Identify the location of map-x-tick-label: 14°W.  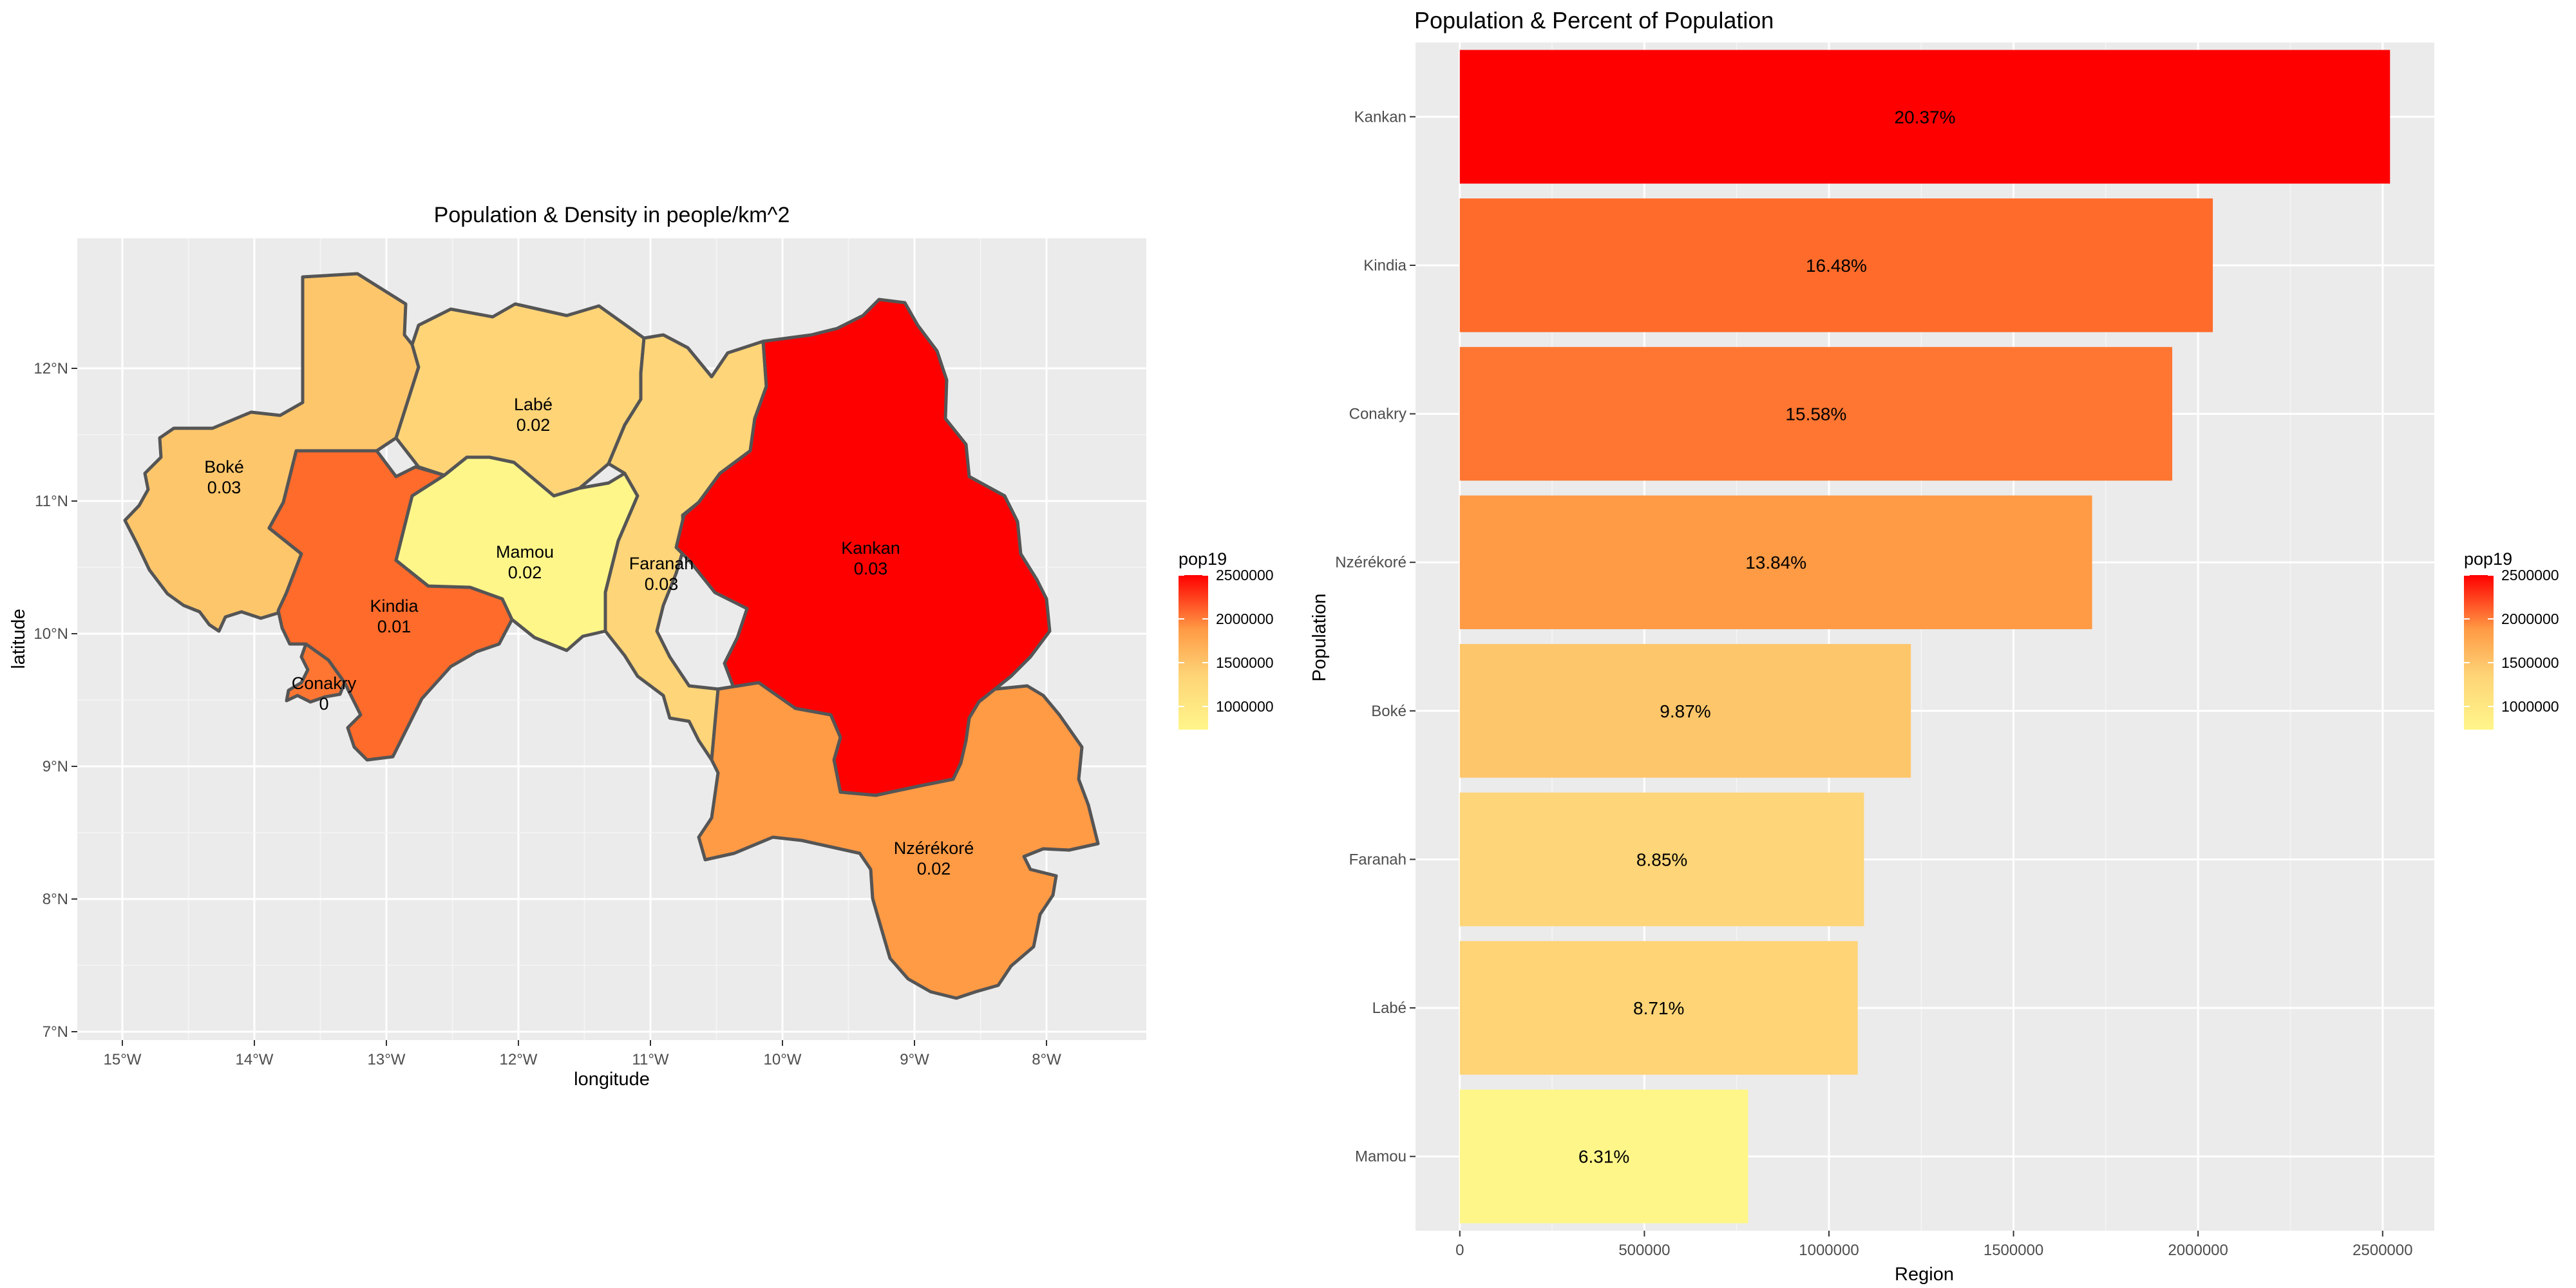
(255, 1060).